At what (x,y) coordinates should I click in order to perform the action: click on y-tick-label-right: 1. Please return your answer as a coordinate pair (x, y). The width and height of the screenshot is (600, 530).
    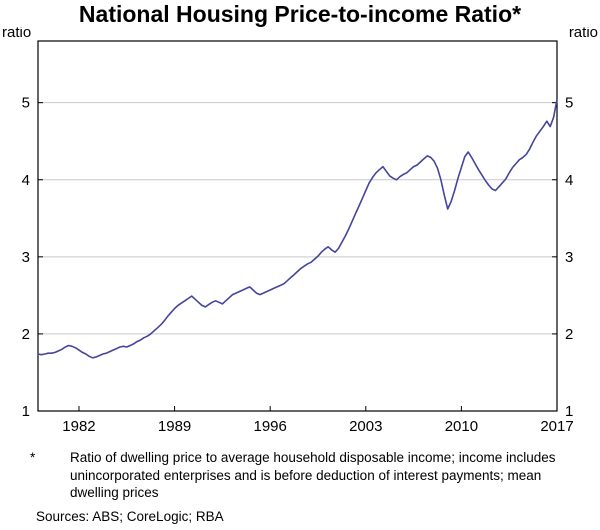
    Looking at the image, I should click on (569, 411).